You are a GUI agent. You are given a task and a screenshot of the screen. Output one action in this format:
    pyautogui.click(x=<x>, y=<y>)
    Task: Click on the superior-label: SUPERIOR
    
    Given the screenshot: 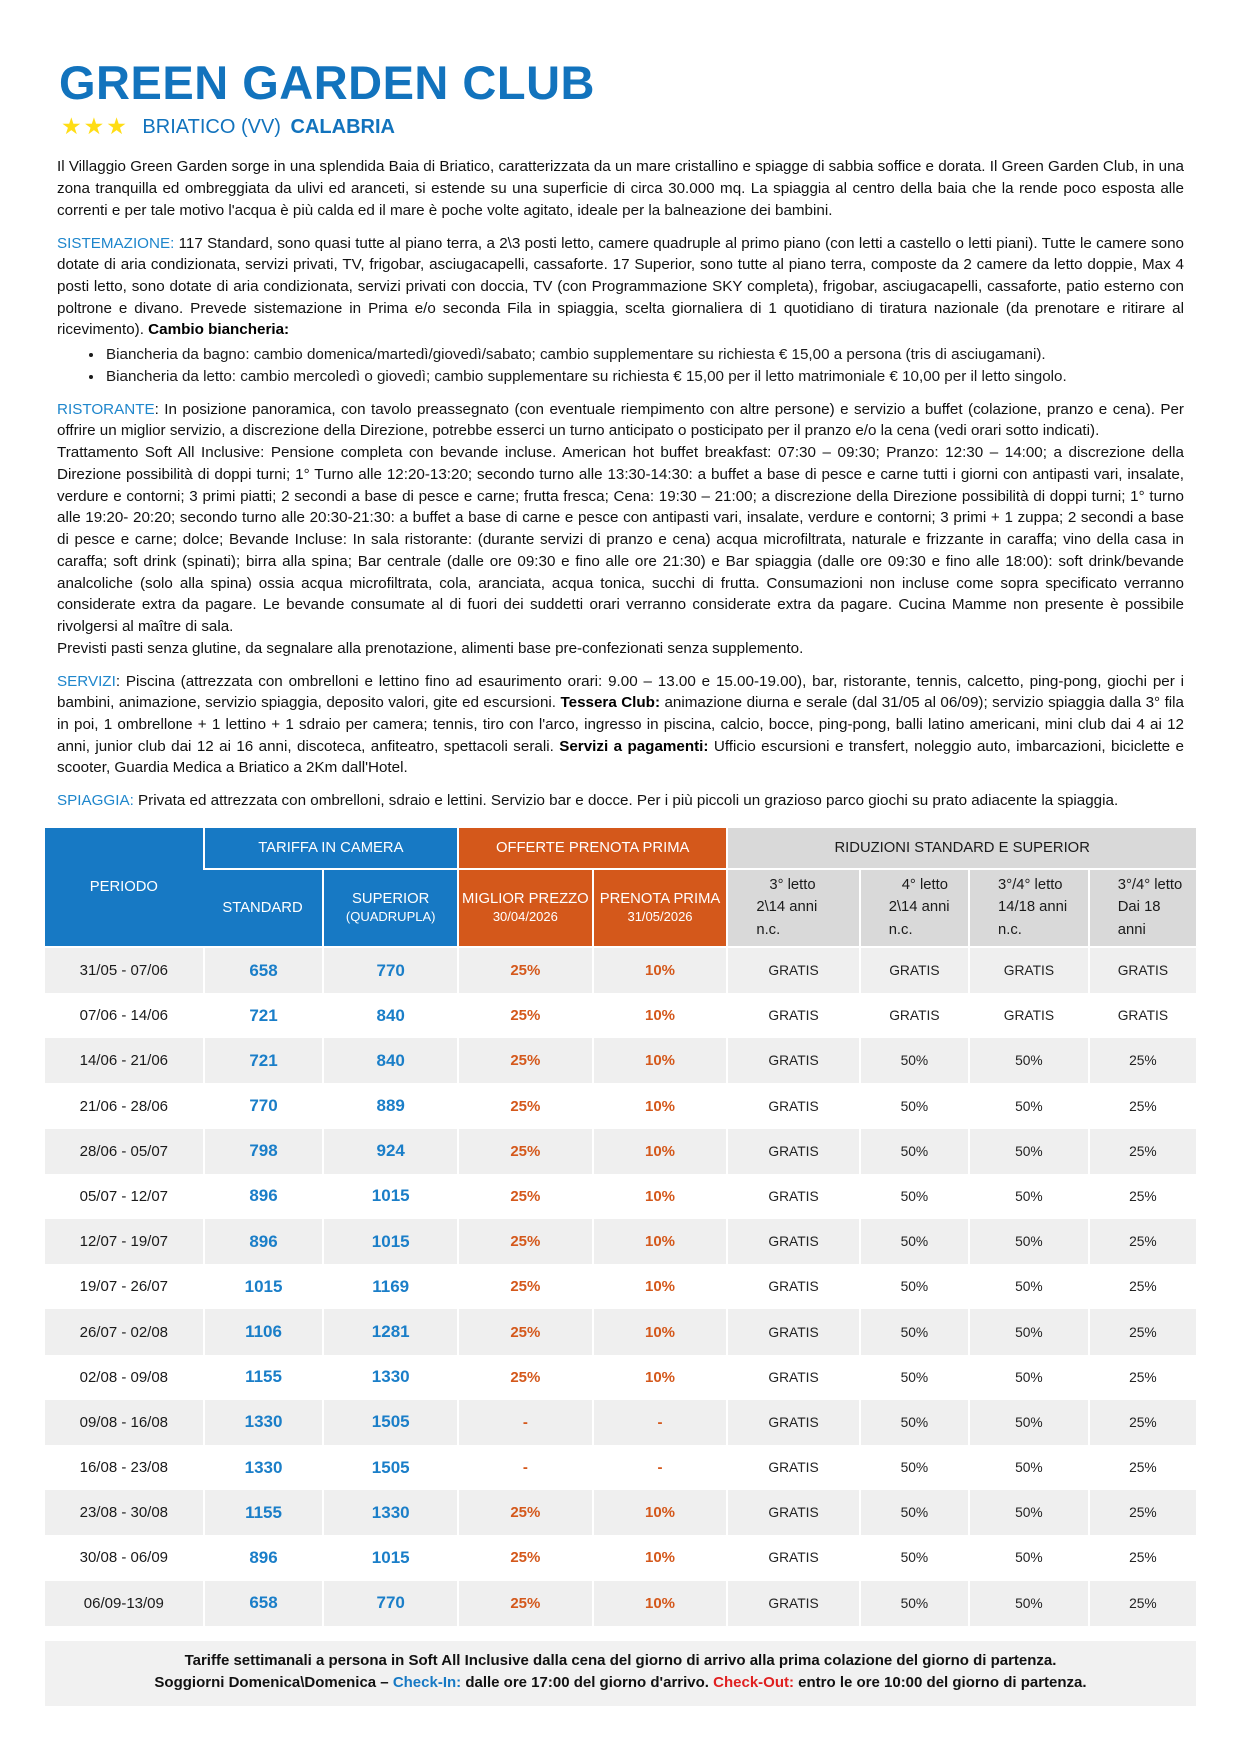 What is the action you would take?
    pyautogui.click(x=391, y=899)
    